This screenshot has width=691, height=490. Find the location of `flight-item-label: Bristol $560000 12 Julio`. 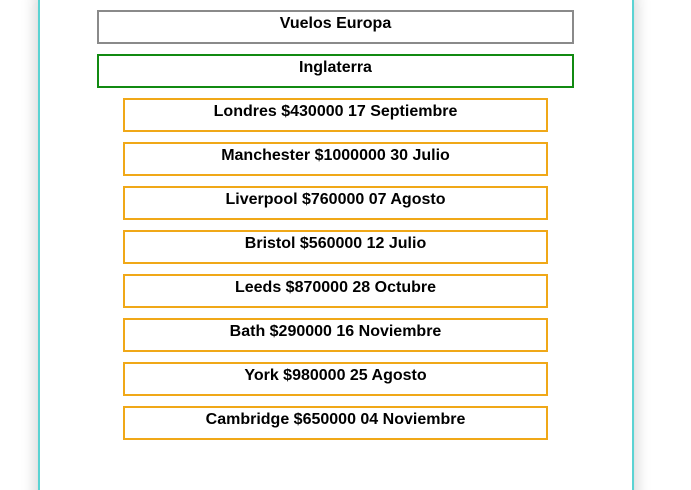

flight-item-label: Bristol $560000 12 Julio is located at coordinates (335, 243).